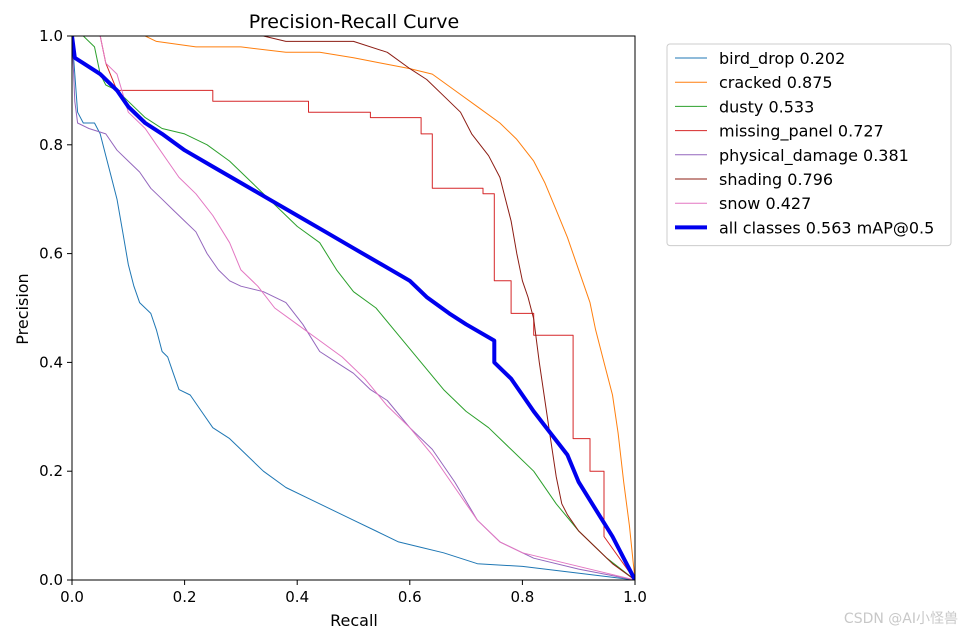  I want to click on legend-label: dusty 0.533, so click(766, 106).